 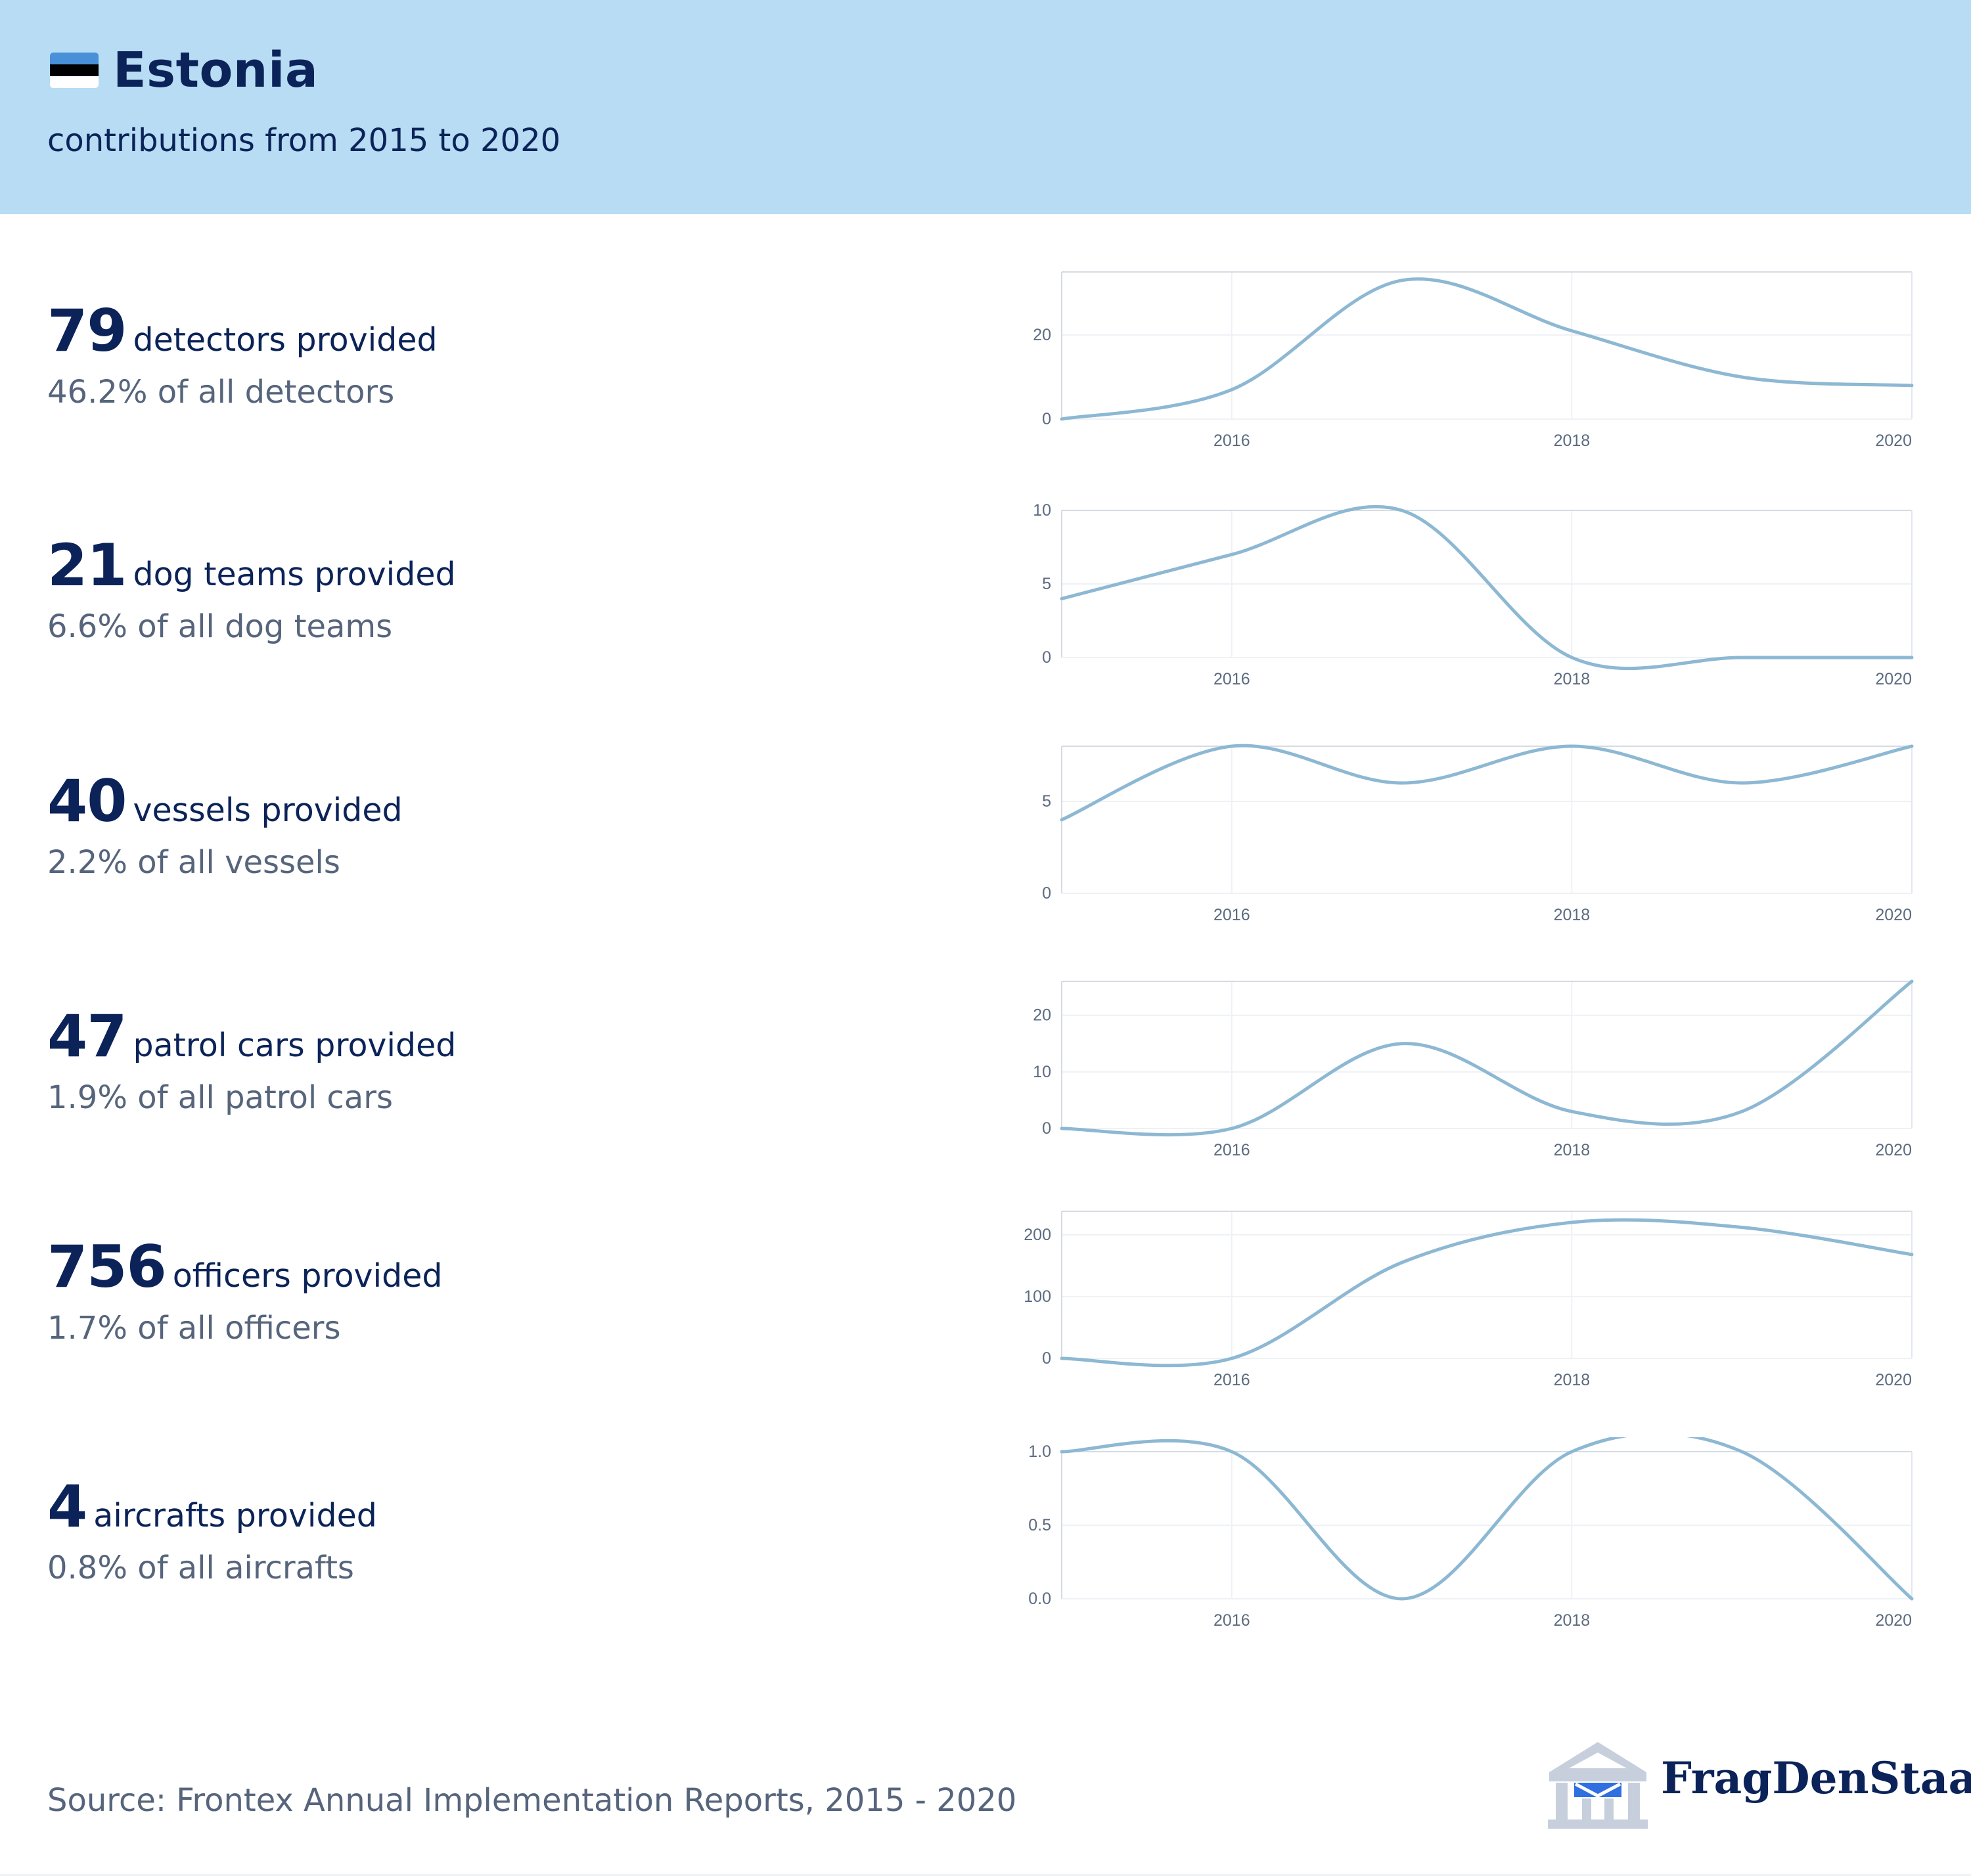 What do you see at coordinates (294, 574) in the screenshot?
I see `stat-label: dog teams provided` at bounding box center [294, 574].